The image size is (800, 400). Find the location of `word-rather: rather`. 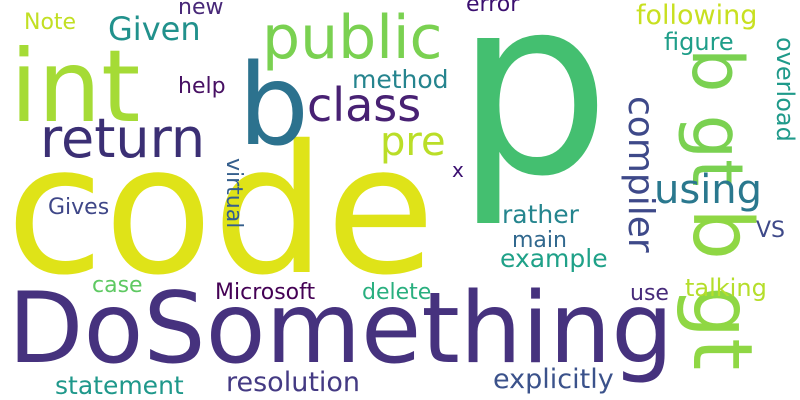

word-rather: rather is located at coordinates (540, 214).